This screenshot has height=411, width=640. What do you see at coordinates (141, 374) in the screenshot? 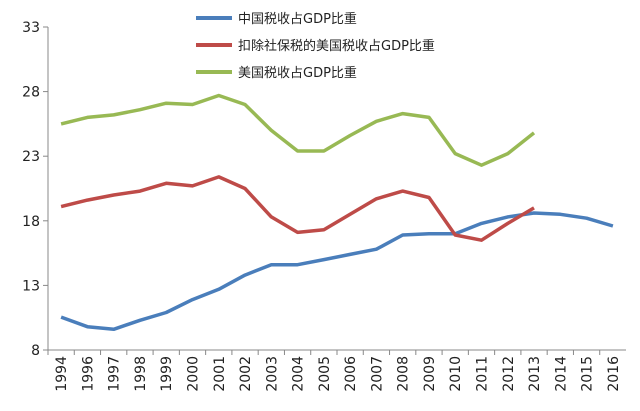
I see `x-tick-label: 1998` at bounding box center [141, 374].